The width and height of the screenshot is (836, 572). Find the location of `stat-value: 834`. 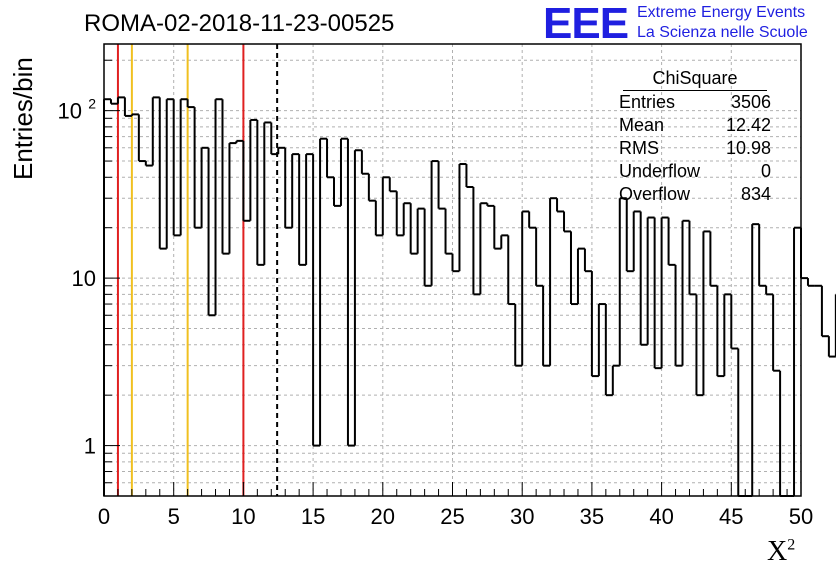

stat-value: 834 is located at coordinates (755, 194).